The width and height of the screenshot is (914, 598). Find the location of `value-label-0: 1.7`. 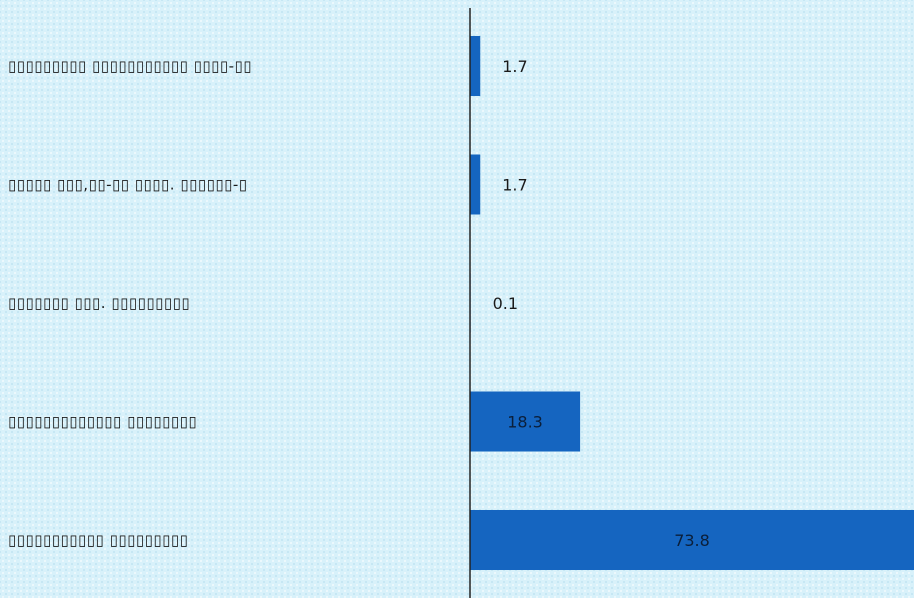

value-label-0: 1.7 is located at coordinates (514, 66).